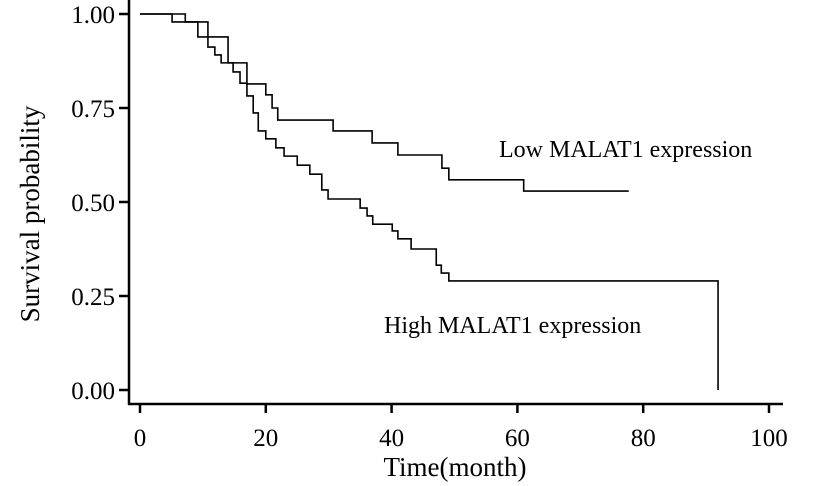  I want to click on y-tick-label: 1.00, so click(93, 15).